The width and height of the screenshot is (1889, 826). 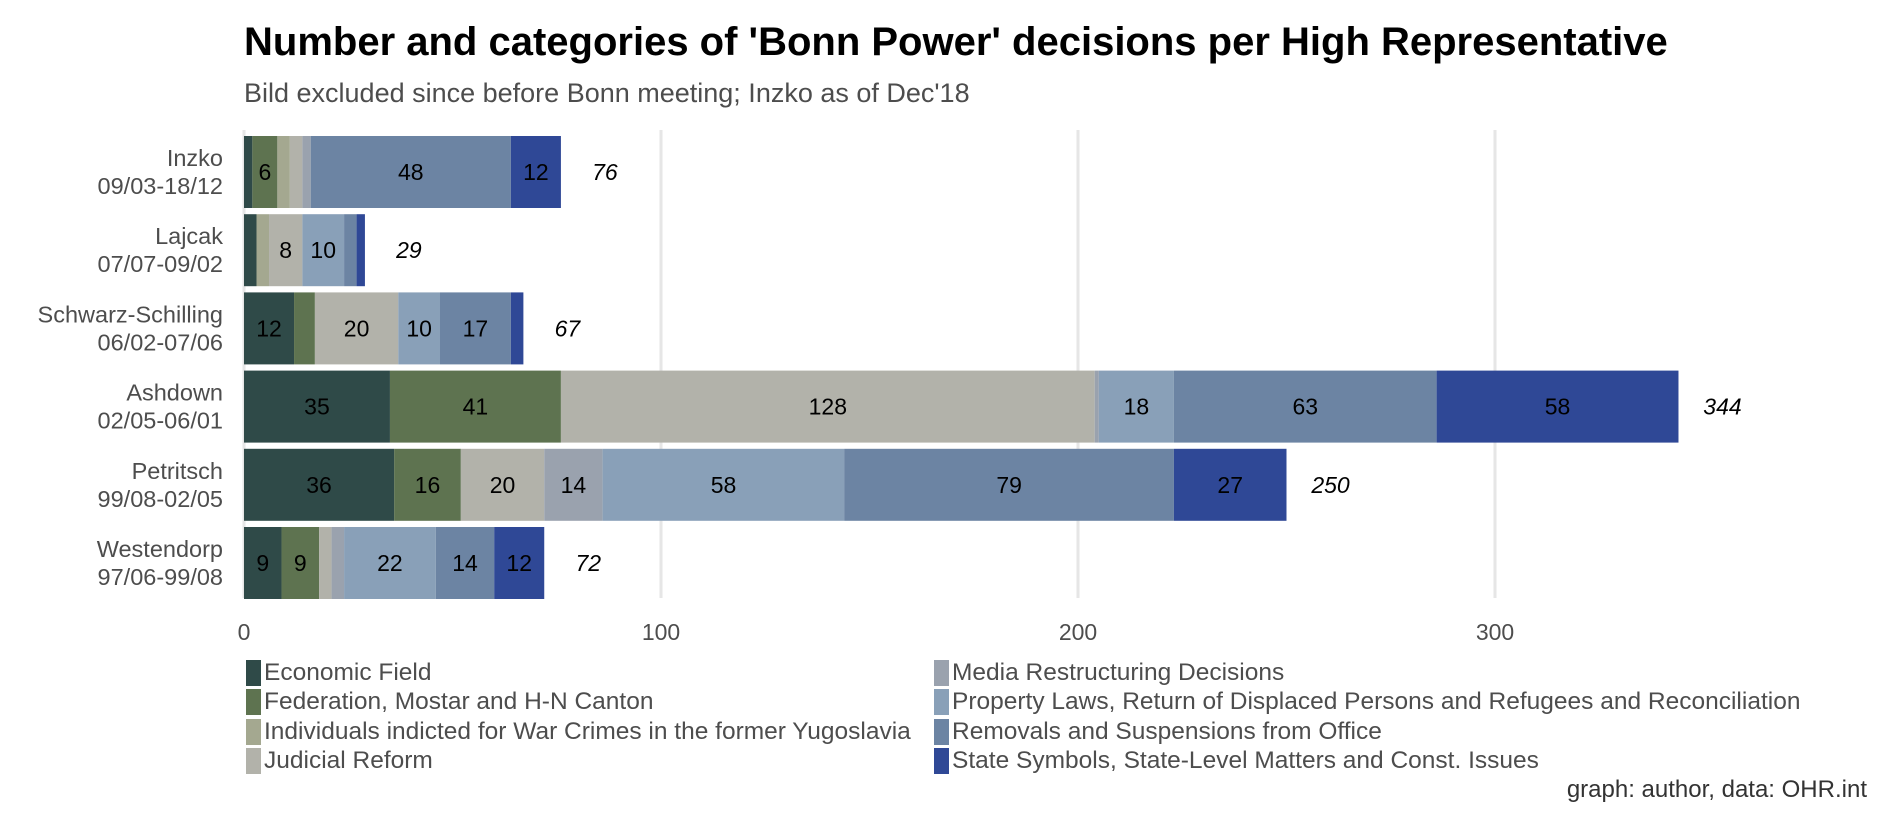 What do you see at coordinates (1137, 407) in the screenshot?
I see `segment-value-label: 18` at bounding box center [1137, 407].